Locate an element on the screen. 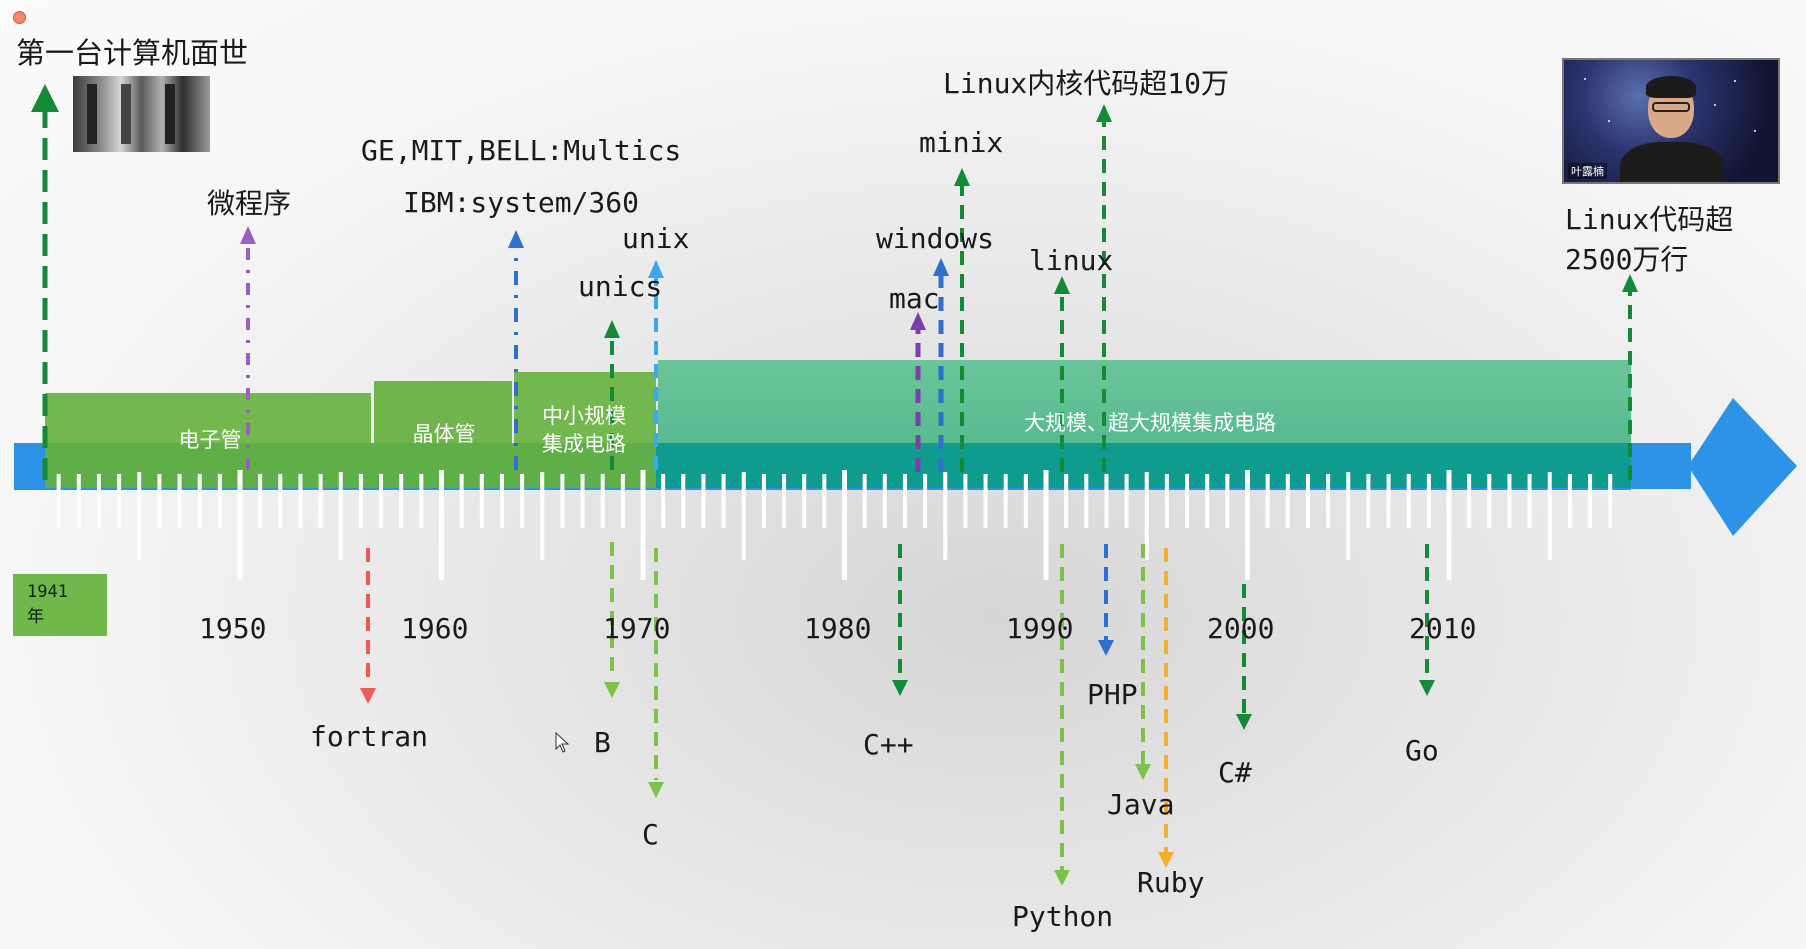  start-year-unit: 年 is located at coordinates (35, 617).